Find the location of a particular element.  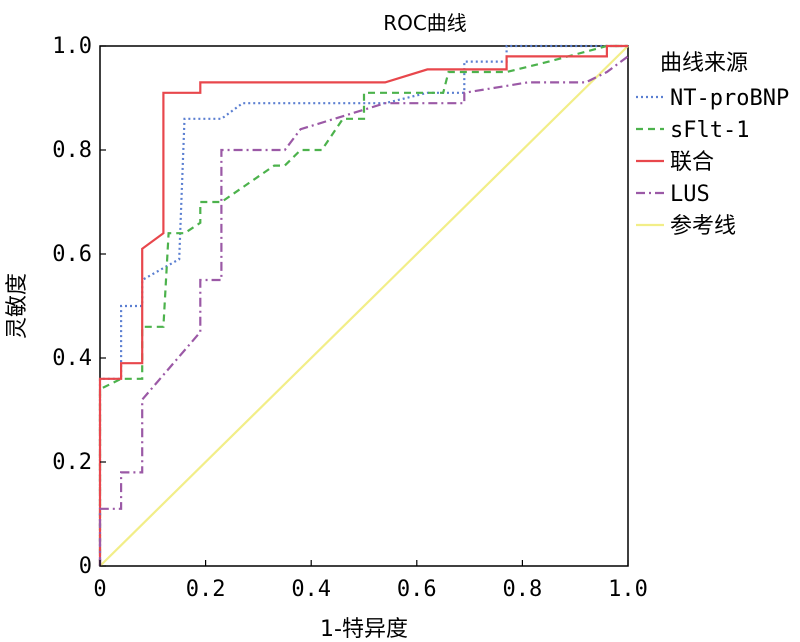

y-tick-label: 0 is located at coordinates (85, 566).